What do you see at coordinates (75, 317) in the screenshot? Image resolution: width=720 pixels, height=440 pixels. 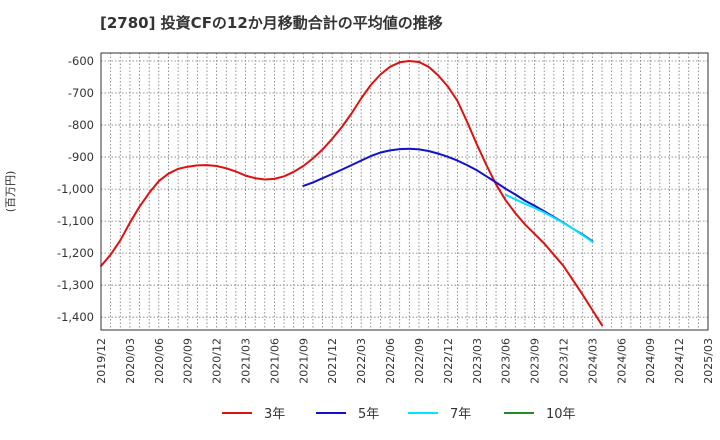 I see `y-tick-label: -1,400` at bounding box center [75, 317].